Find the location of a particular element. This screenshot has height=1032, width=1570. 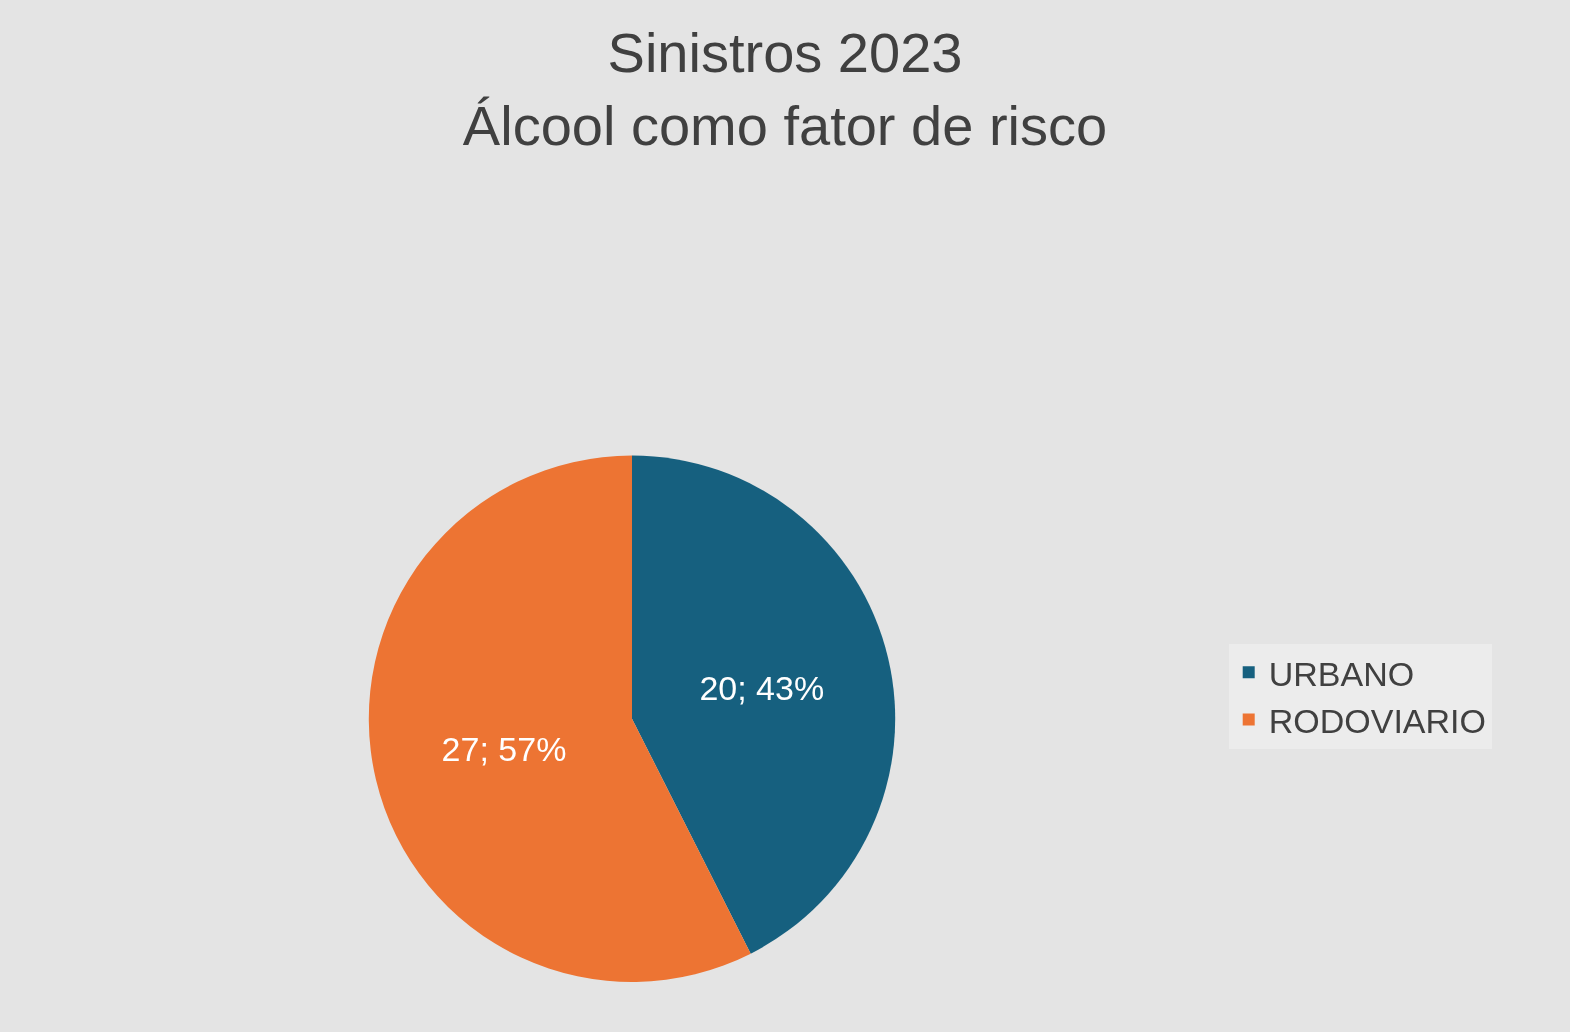

legend-label: URBANO is located at coordinates (1341, 673).